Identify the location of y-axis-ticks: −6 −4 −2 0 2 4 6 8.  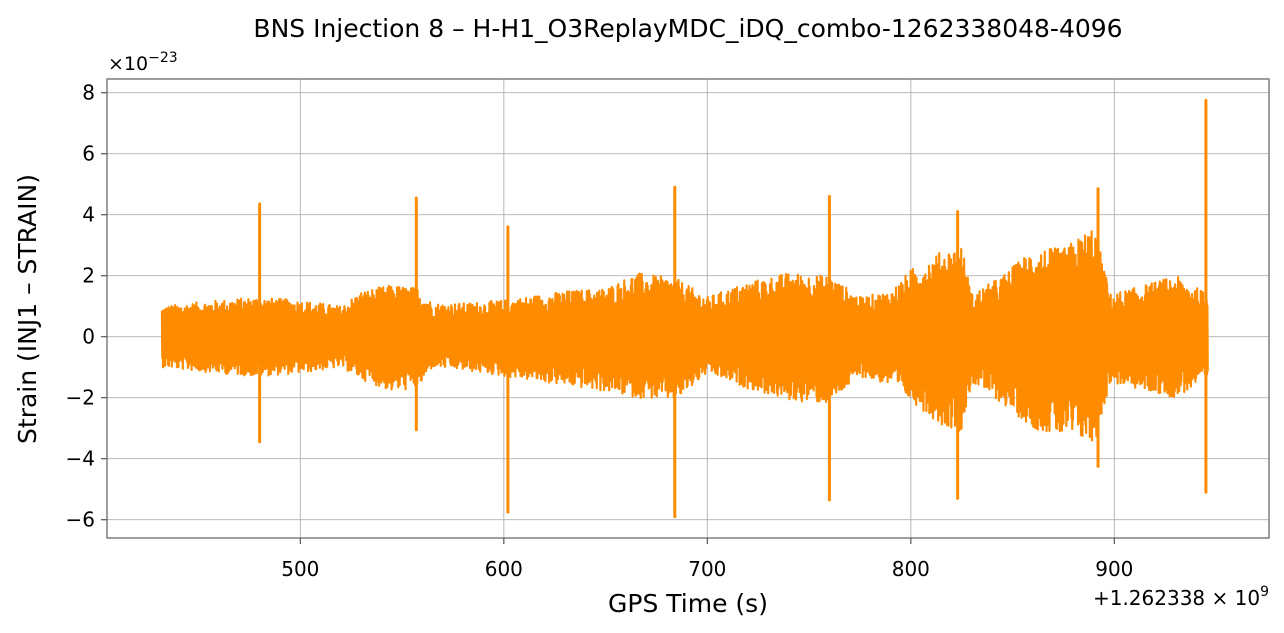
(86, 306).